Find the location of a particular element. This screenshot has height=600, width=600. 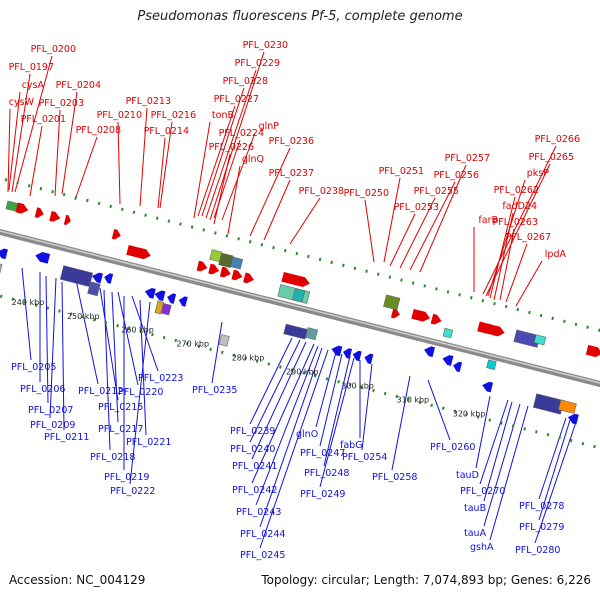

reverse-gene-label: PFL_0247 is located at coordinates (322, 453).